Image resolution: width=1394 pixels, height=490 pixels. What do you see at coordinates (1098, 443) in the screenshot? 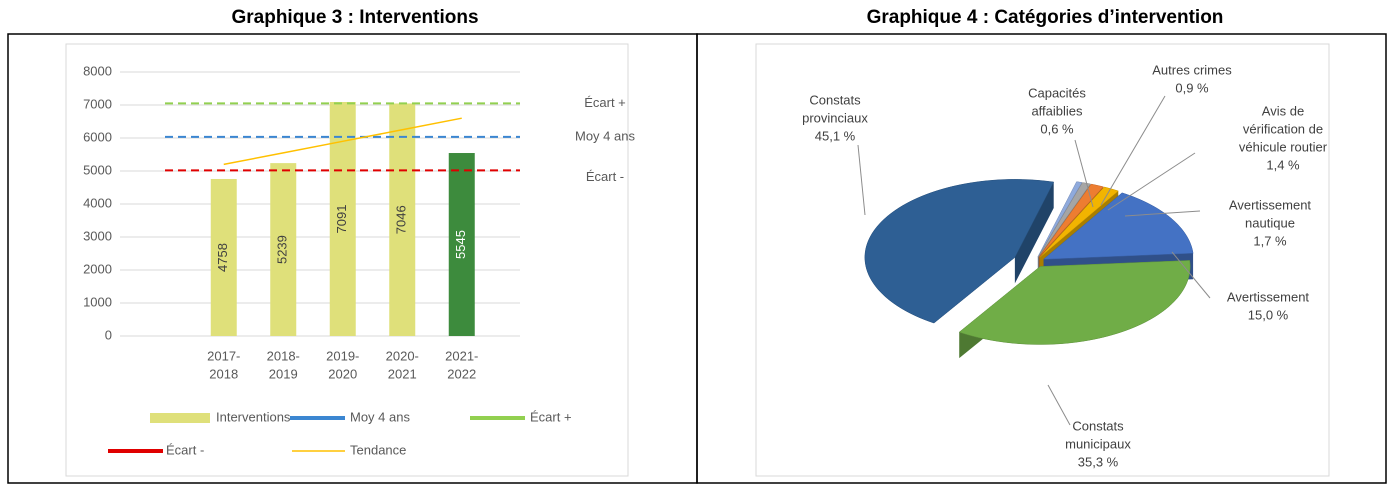
I see `slice-label: municipaux` at bounding box center [1098, 443].